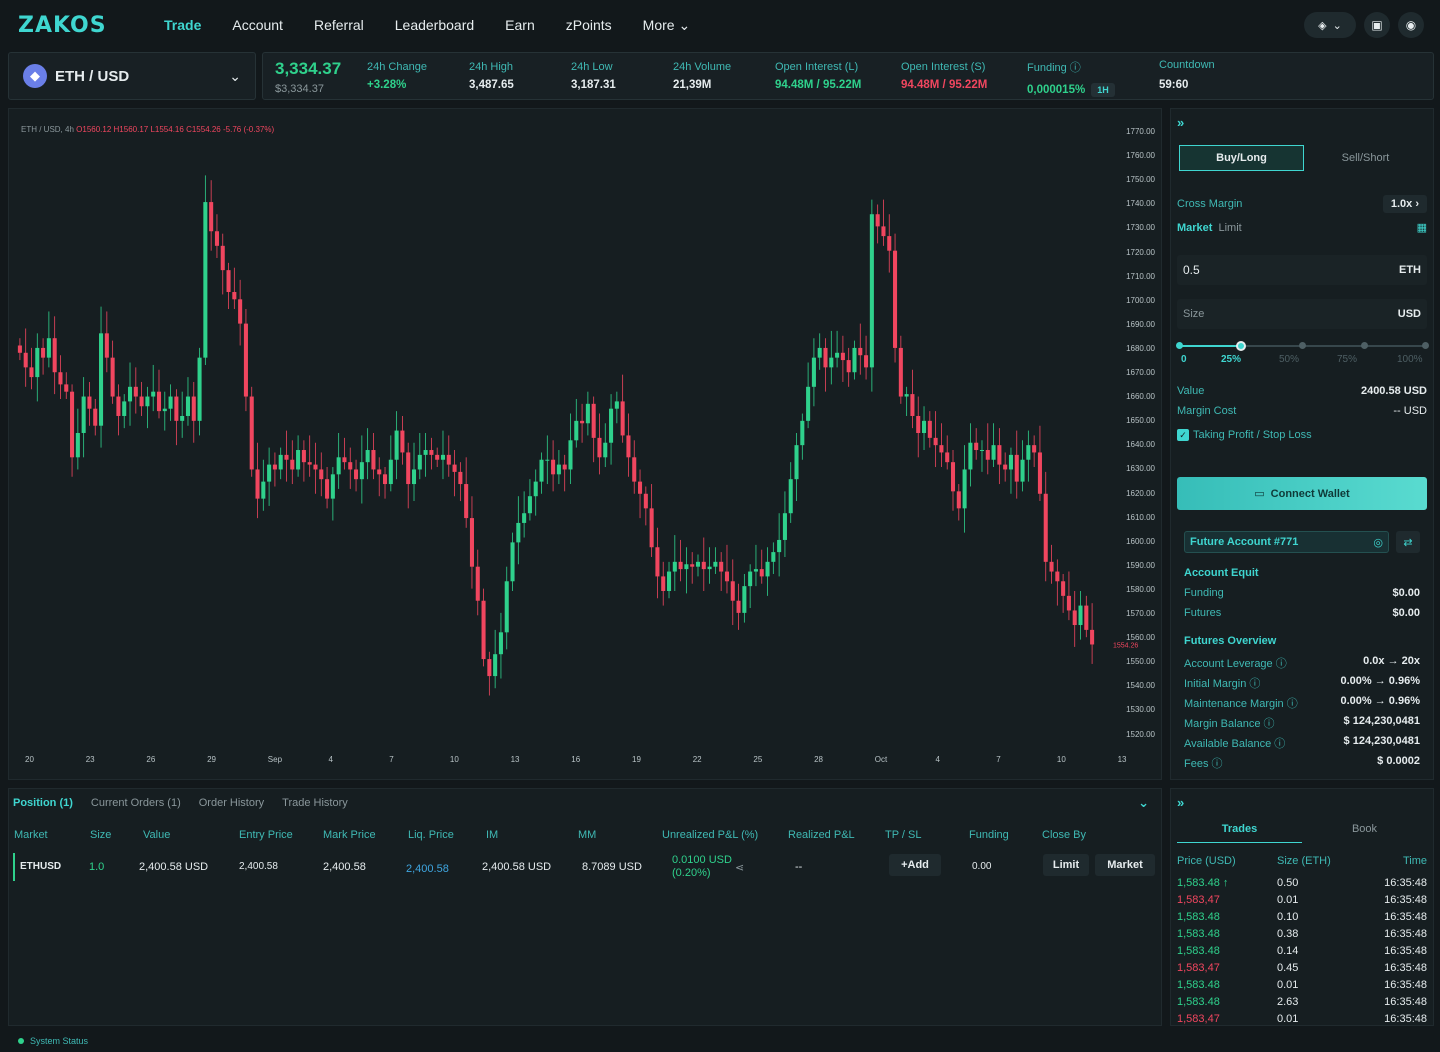 This screenshot has width=1440, height=1052. I want to click on network-selector: ◈ ⌄, so click(1330, 25).